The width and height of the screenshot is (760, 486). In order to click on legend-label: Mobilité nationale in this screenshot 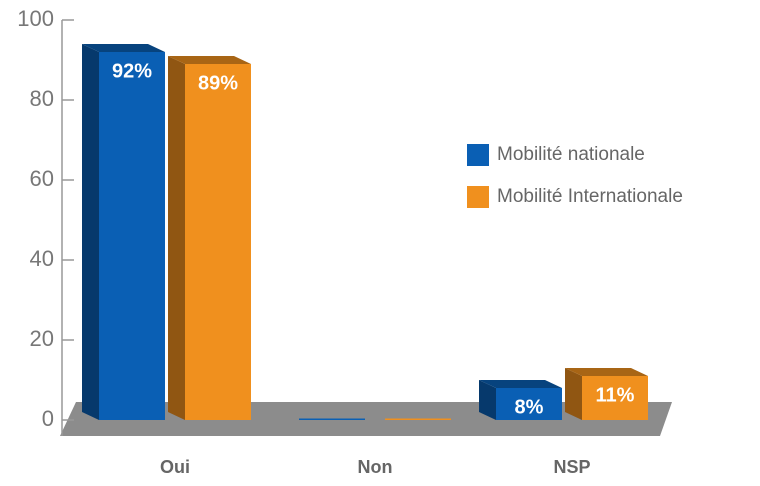, I will do `click(571, 154)`.